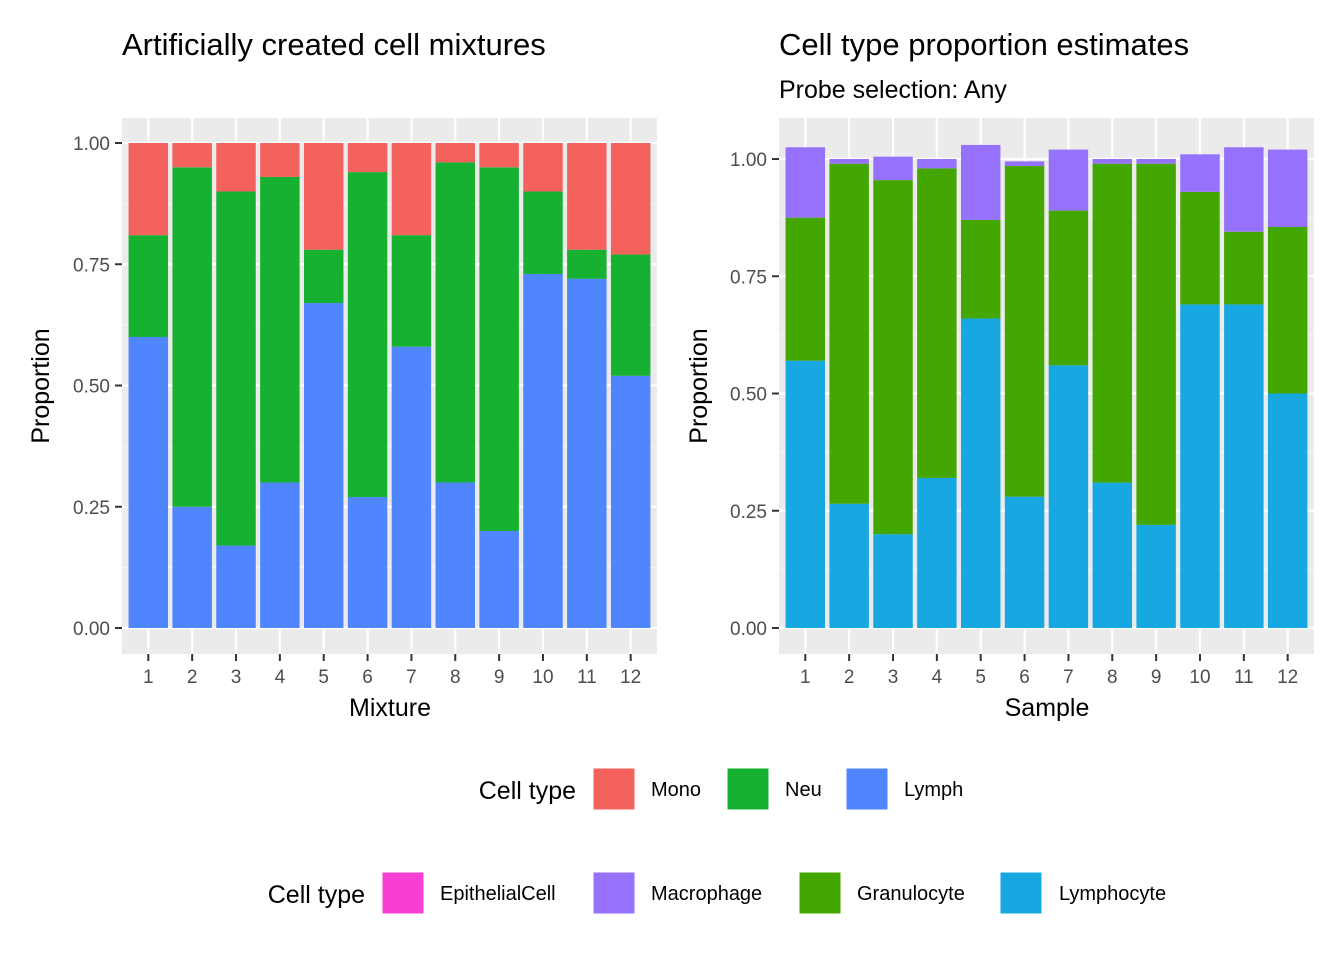  I want to click on chart-subtitle: Probe selection: Any, so click(893, 90).